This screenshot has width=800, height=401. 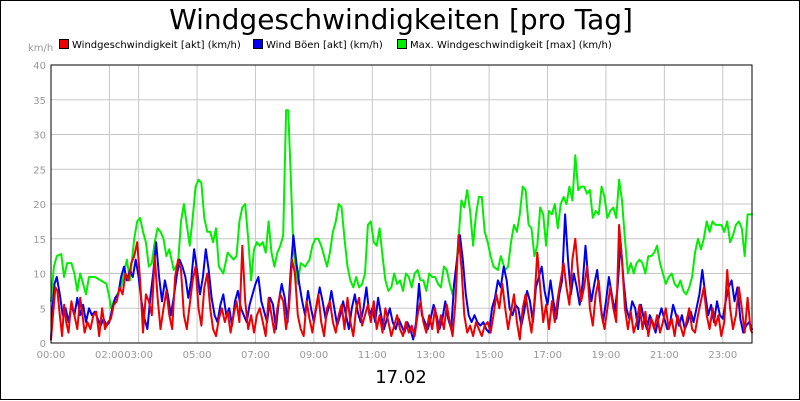 I want to click on y-tick-label: 10, so click(x=39, y=275).